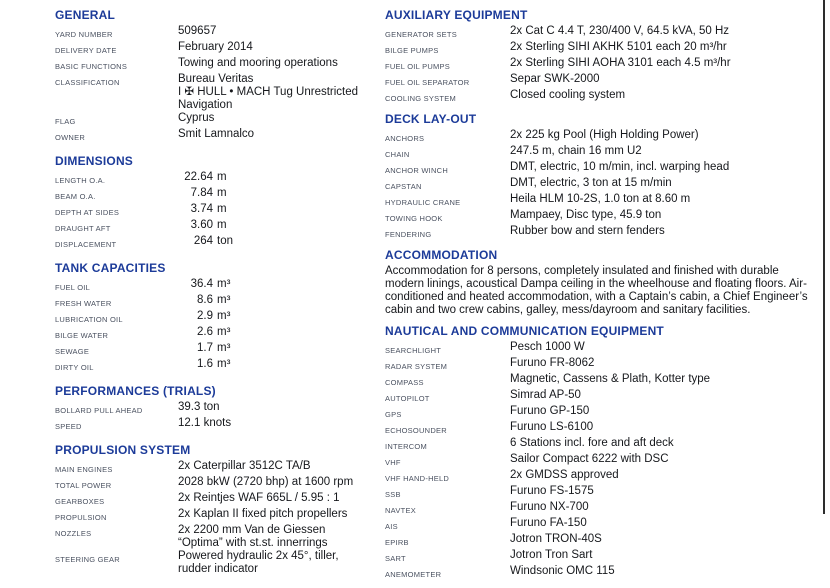 This screenshot has width=830, height=588. What do you see at coordinates (73, 287) in the screenshot?
I see `spec-label: FUEL OIL` at bounding box center [73, 287].